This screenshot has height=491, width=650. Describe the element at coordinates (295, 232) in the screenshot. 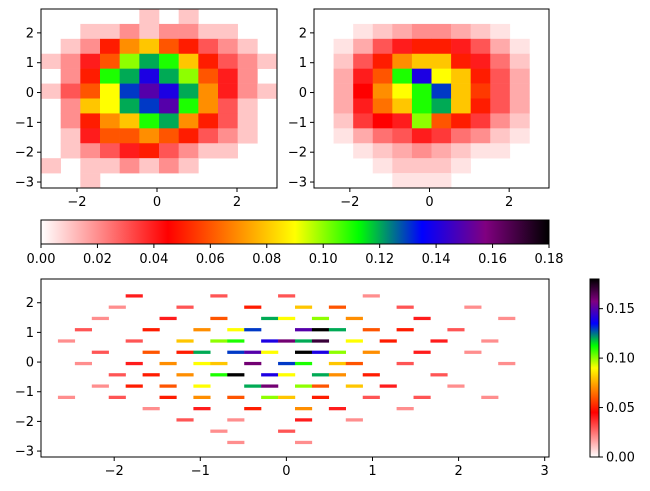

I see `colorbar-h-frame` at that location.